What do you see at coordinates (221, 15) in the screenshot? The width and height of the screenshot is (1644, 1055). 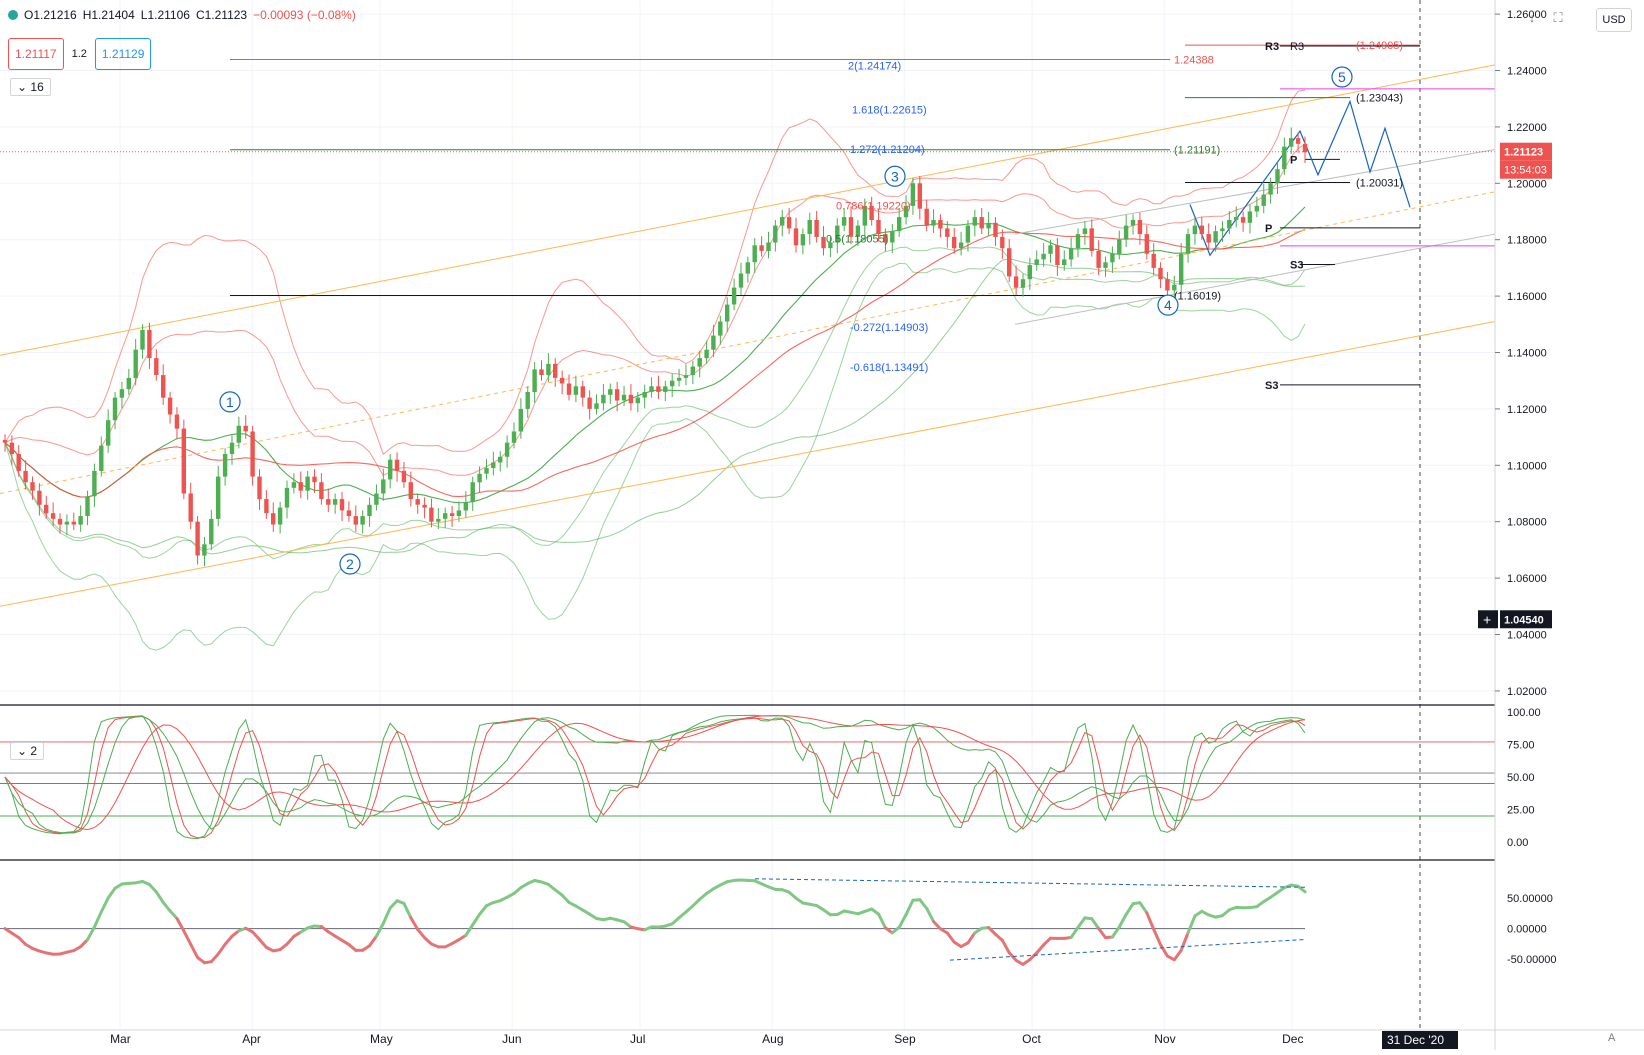 I see `close-value: C1.21123` at bounding box center [221, 15].